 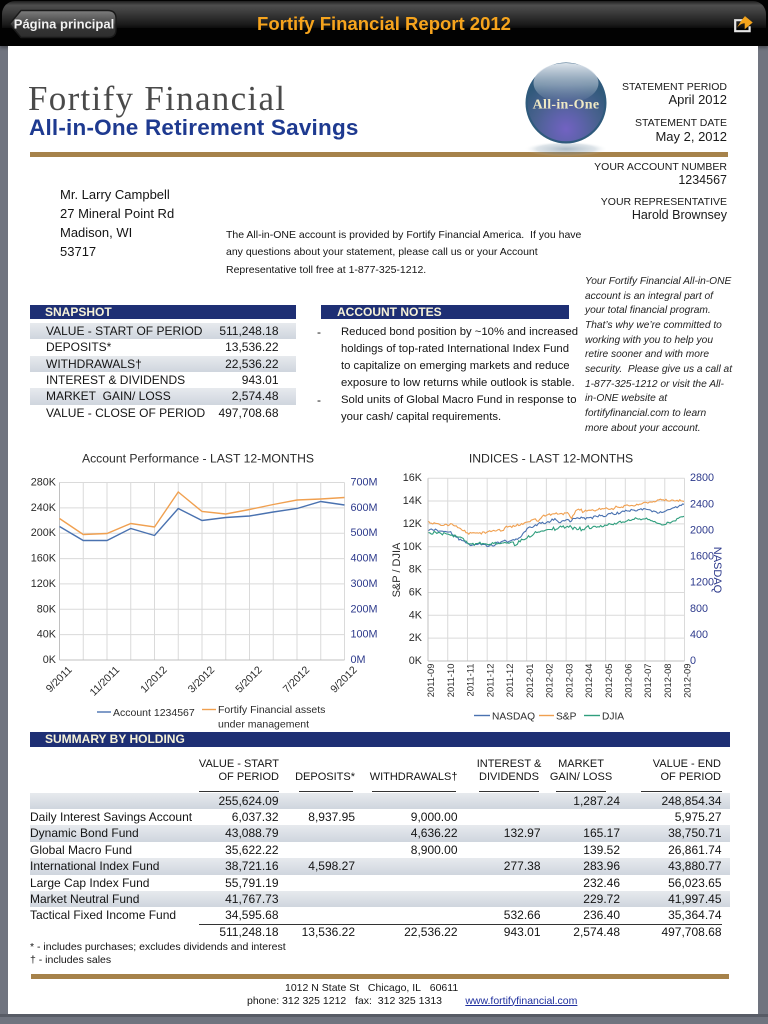 I want to click on svg-text: 2012-08, so click(x=667, y=681).